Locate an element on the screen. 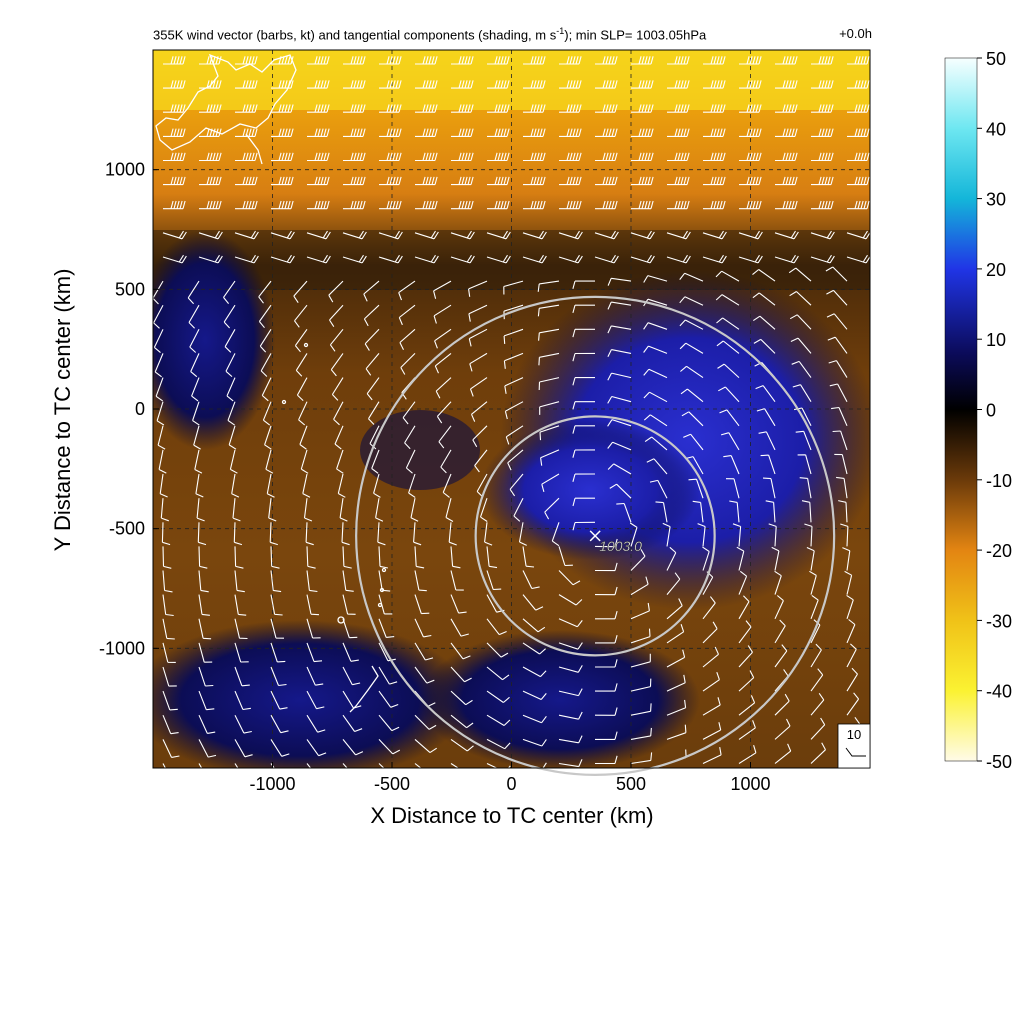 Image resolution: width=1024 pixels, height=1024 pixels. y-tick-label: 500 is located at coordinates (130, 289).